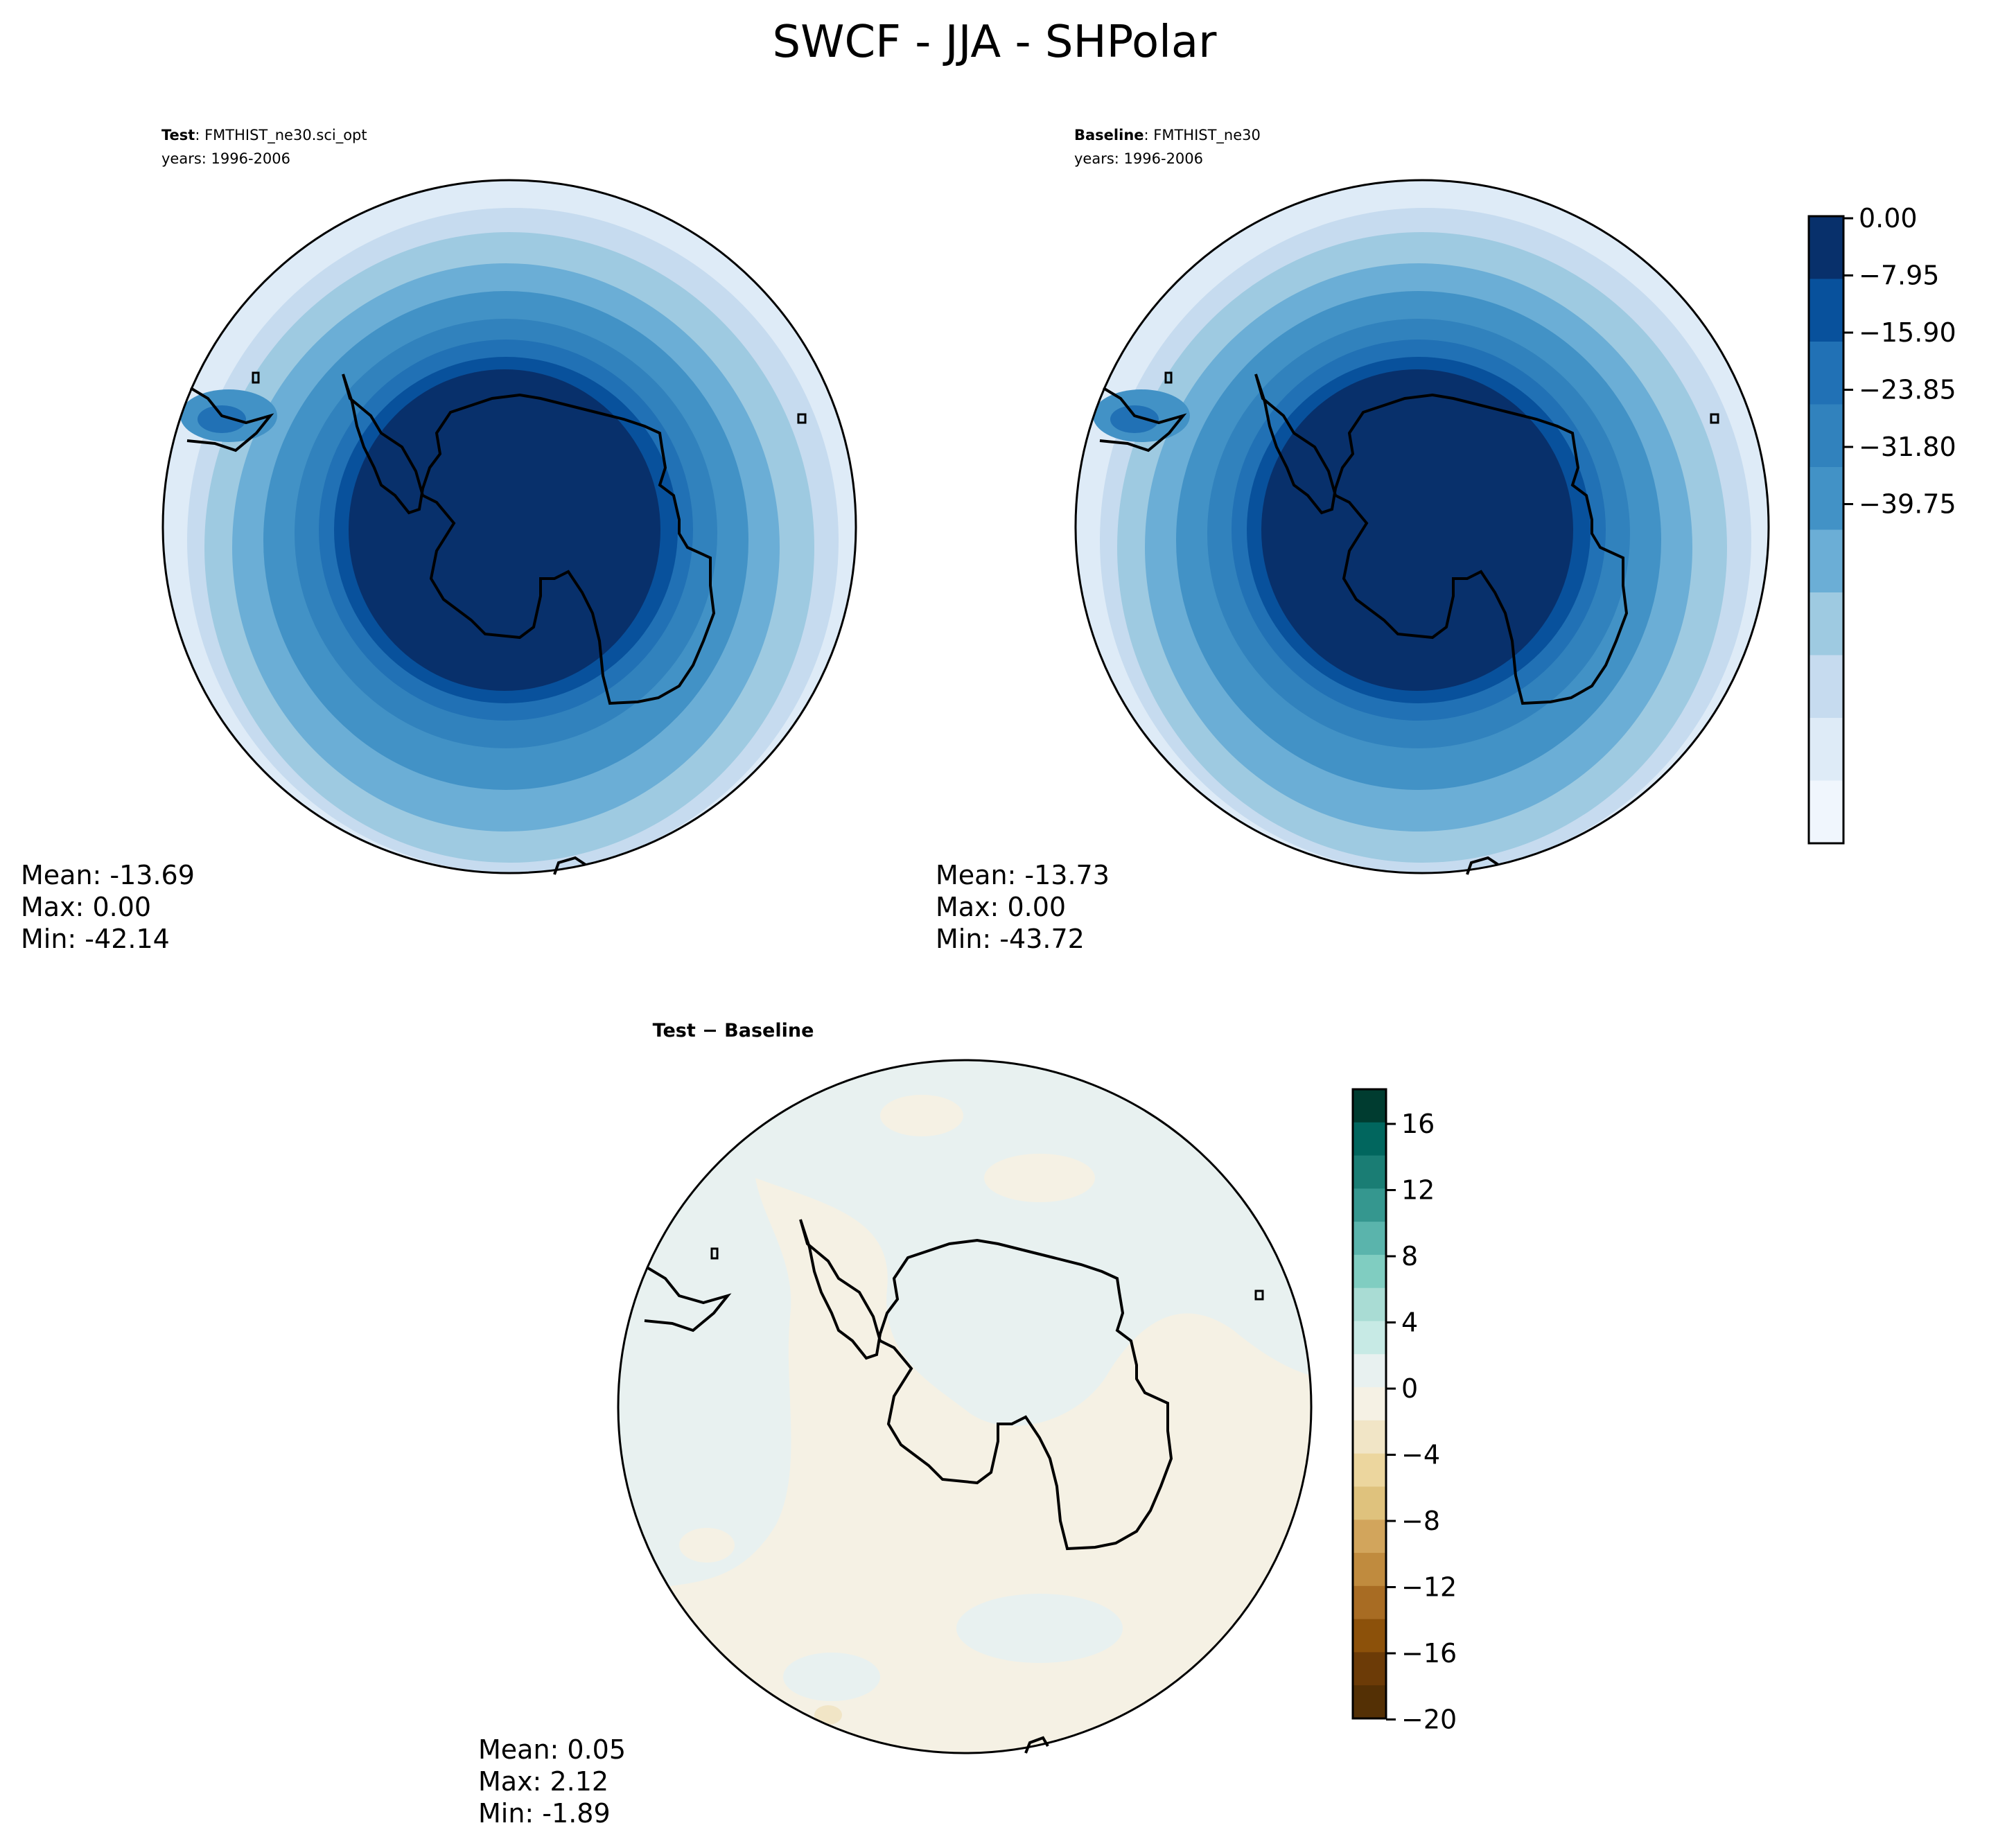 Image resolution: width=1989 pixels, height=1848 pixels. What do you see at coordinates (178, 135) in the screenshot?
I see `test-label-bold: Test` at bounding box center [178, 135].